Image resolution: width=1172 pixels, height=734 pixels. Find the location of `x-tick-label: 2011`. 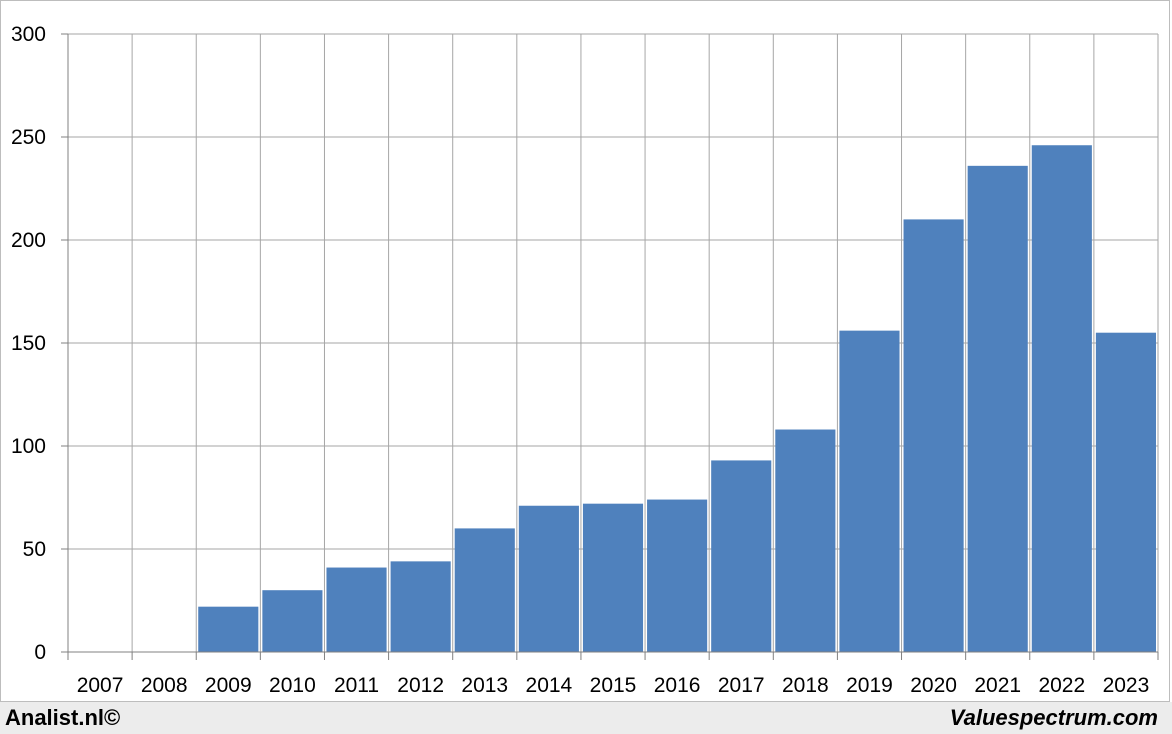

x-tick-label: 2011 is located at coordinates (356, 685).